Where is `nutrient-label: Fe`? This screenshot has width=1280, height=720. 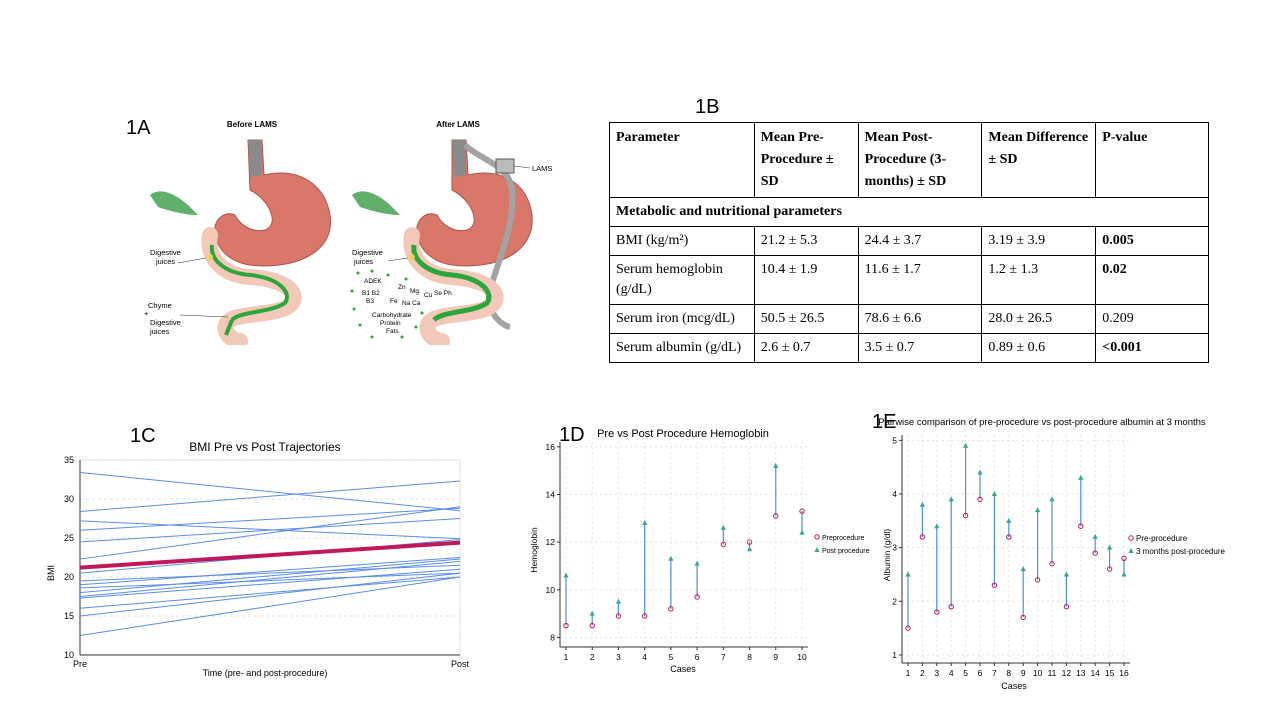
nutrient-label: Fe is located at coordinates (394, 301).